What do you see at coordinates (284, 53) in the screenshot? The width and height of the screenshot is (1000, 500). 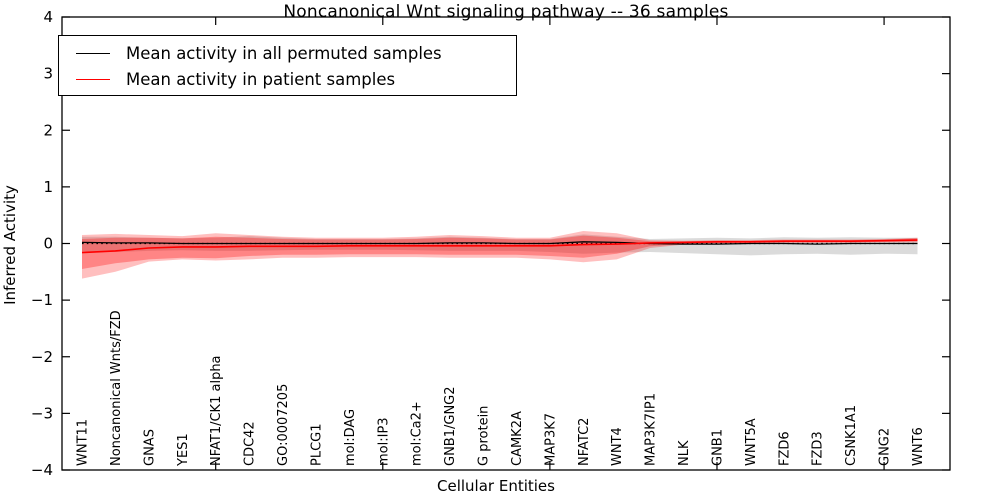 I see `legend-label-permuted: Mean activity in all permuted samples` at bounding box center [284, 53].